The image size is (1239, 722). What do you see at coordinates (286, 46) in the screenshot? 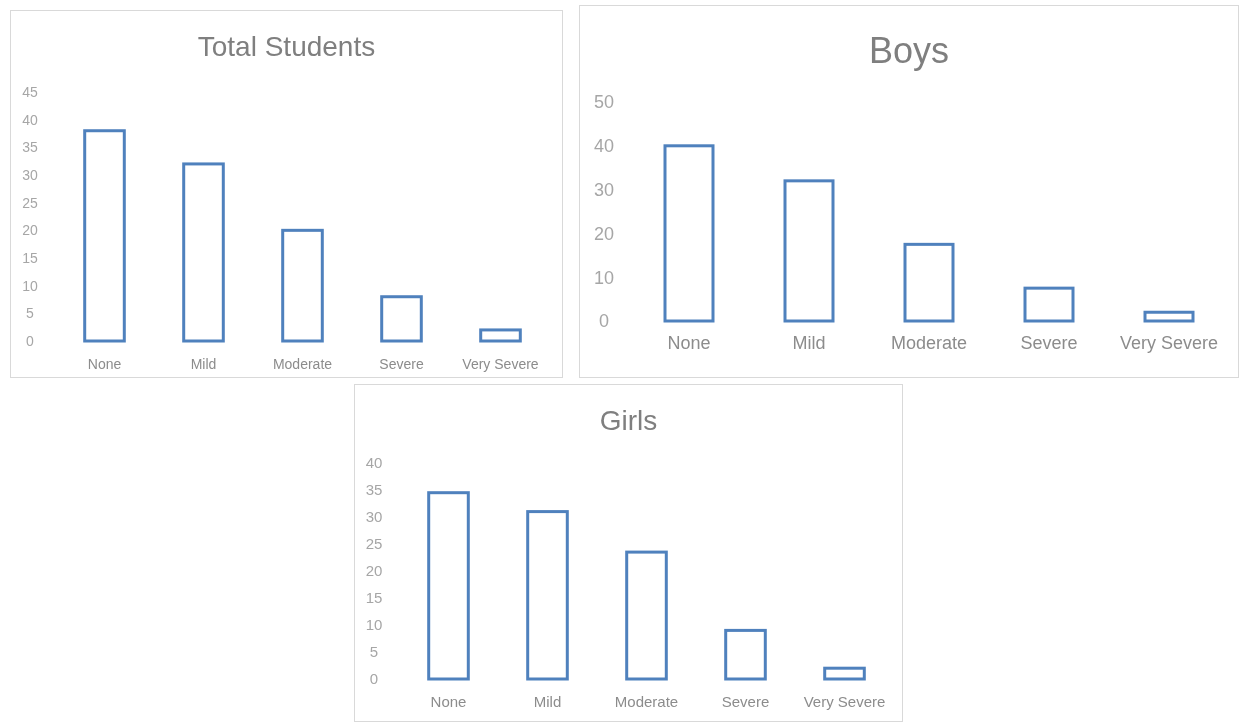
I see `chart-title: Total Students` at bounding box center [286, 46].